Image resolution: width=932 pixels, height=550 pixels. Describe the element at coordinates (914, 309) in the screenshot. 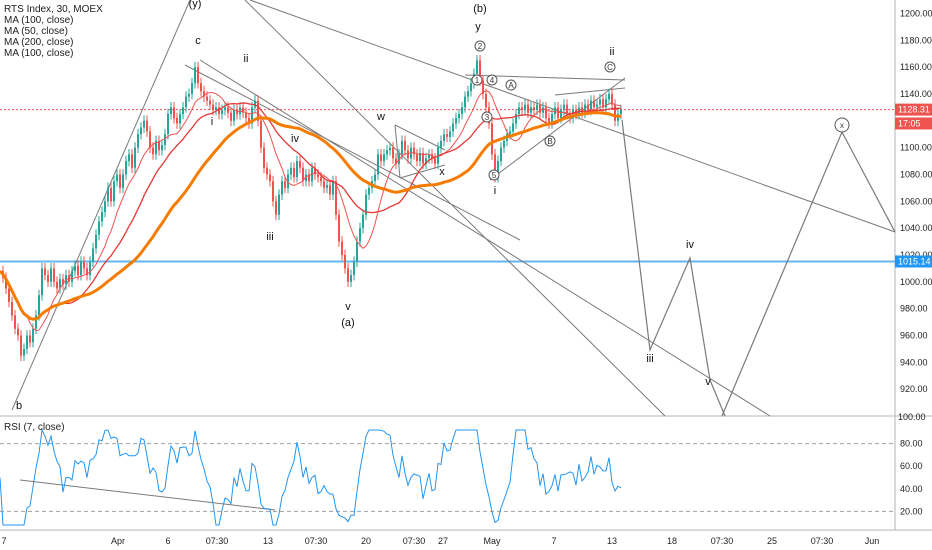

I see `price-tick-3: 980.00` at that location.